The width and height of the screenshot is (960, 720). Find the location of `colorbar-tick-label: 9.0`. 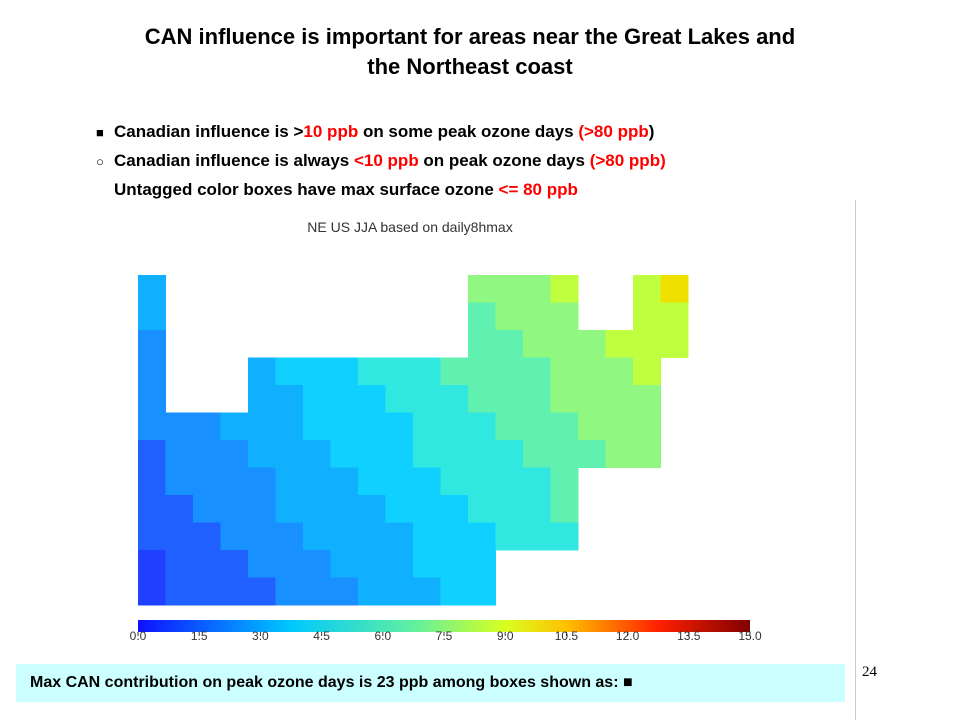

colorbar-tick-label: 9.0 is located at coordinates (505, 636).